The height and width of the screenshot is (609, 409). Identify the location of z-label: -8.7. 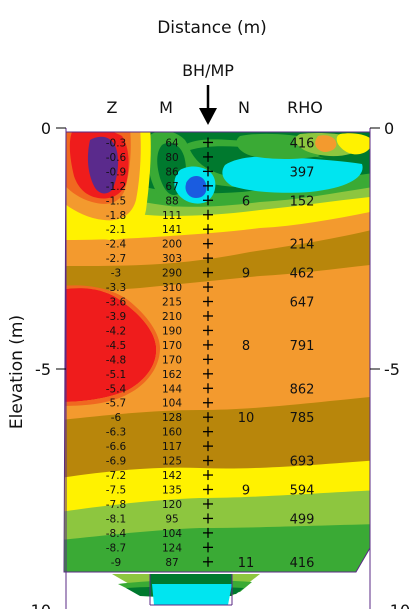
(116, 548).